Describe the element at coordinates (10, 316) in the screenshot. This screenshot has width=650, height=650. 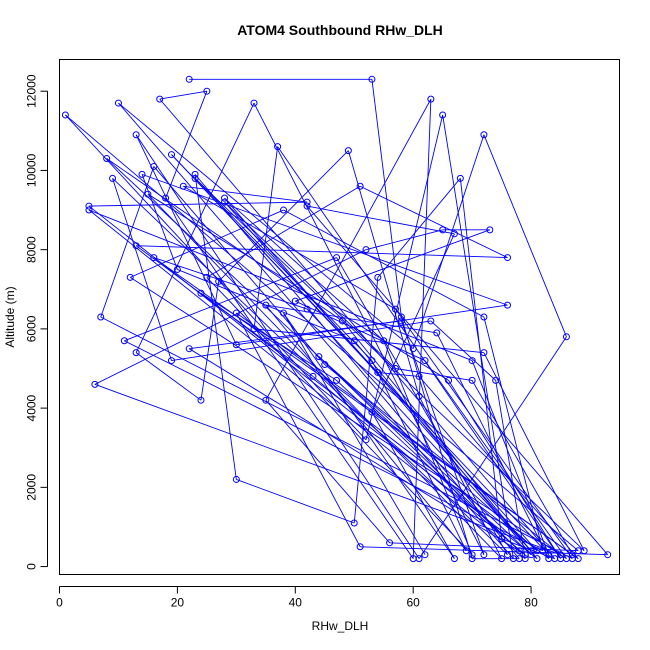
I see `y-axis-label: Altitude (m)` at that location.